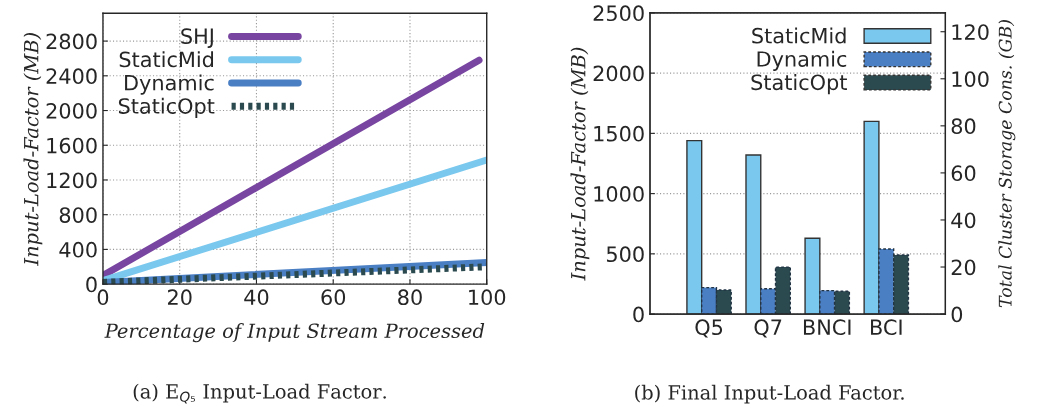  What do you see at coordinates (827, 327) in the screenshot?
I see `x-tick-label: BNCI` at bounding box center [827, 327].